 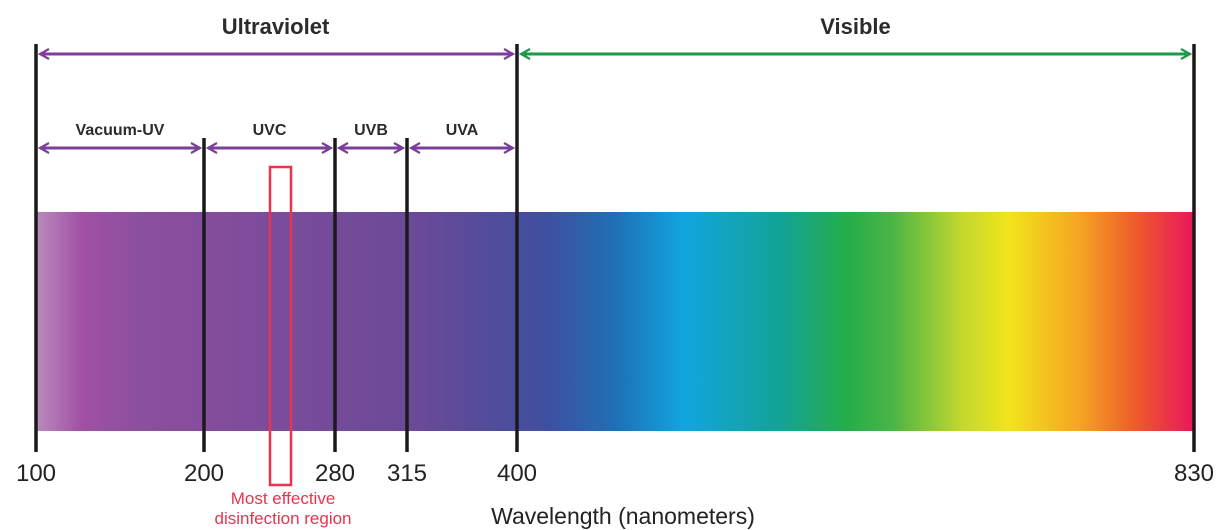 I want to click on tick-label-280: 280, so click(x=335, y=473).